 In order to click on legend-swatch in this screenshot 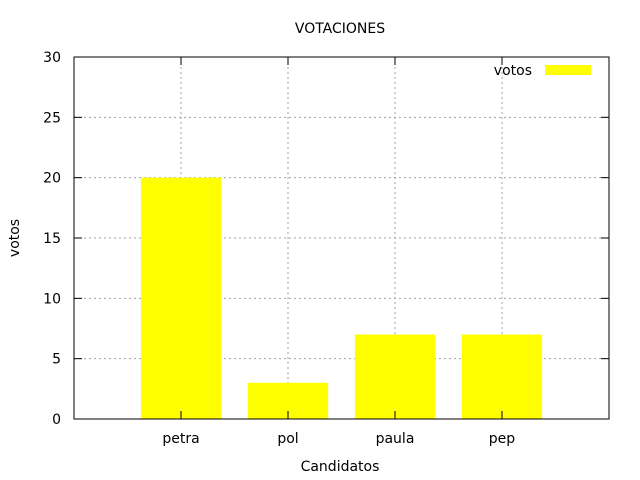, I will do `click(568, 70)`.